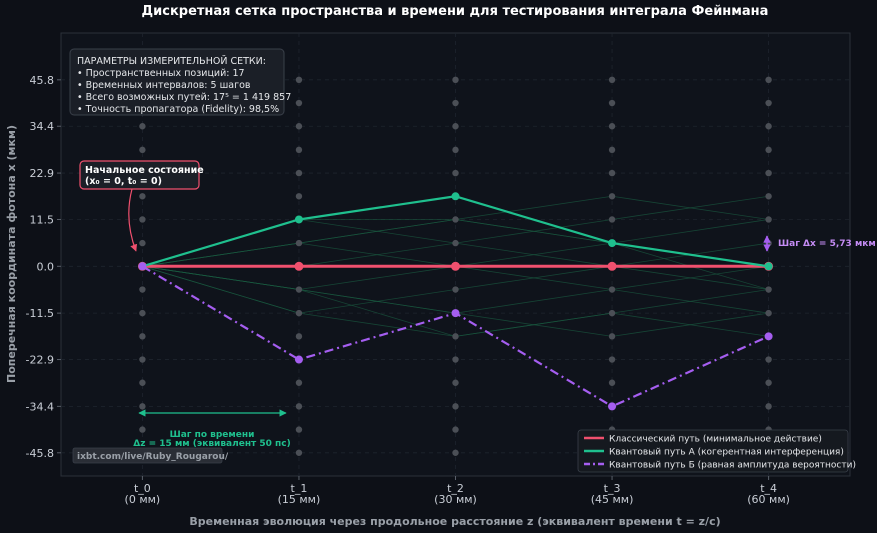 The height and width of the screenshot is (533, 877). Describe the element at coordinates (11, 254) in the screenshot. I see `y-axis-label: Поперечная координата фотона x (мкм)` at that location.